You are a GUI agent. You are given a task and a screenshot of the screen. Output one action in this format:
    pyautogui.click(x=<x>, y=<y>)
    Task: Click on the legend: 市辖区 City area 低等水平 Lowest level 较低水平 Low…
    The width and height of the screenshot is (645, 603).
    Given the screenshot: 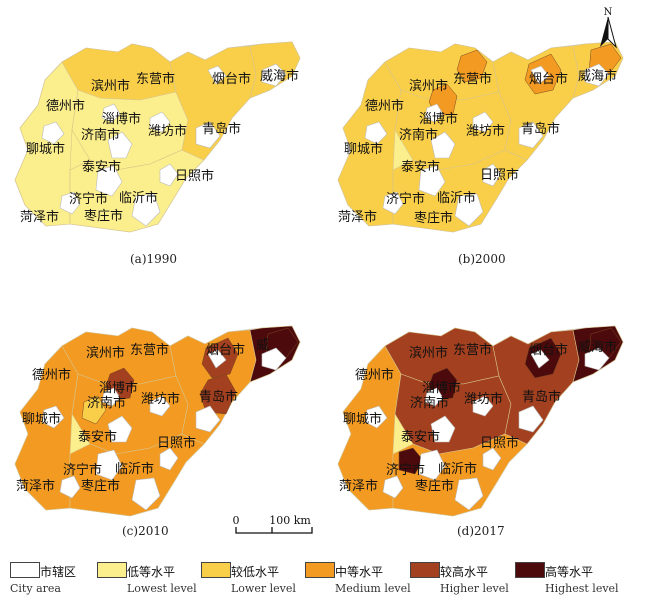 What is the action you would take?
    pyautogui.click(x=322, y=580)
    